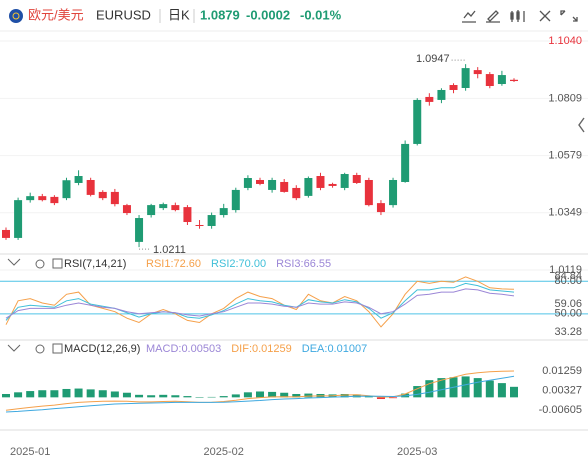 Image resolution: width=588 pixels, height=464 pixels. What do you see at coordinates (224, 452) in the screenshot?
I see `x-tick-label: 2025-02` at bounding box center [224, 452].